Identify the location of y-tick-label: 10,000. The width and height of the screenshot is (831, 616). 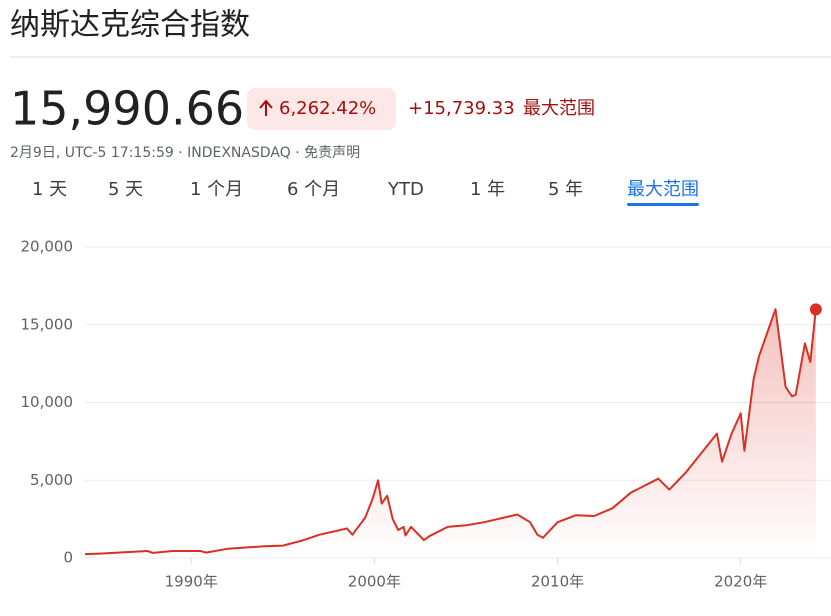
(47, 402).